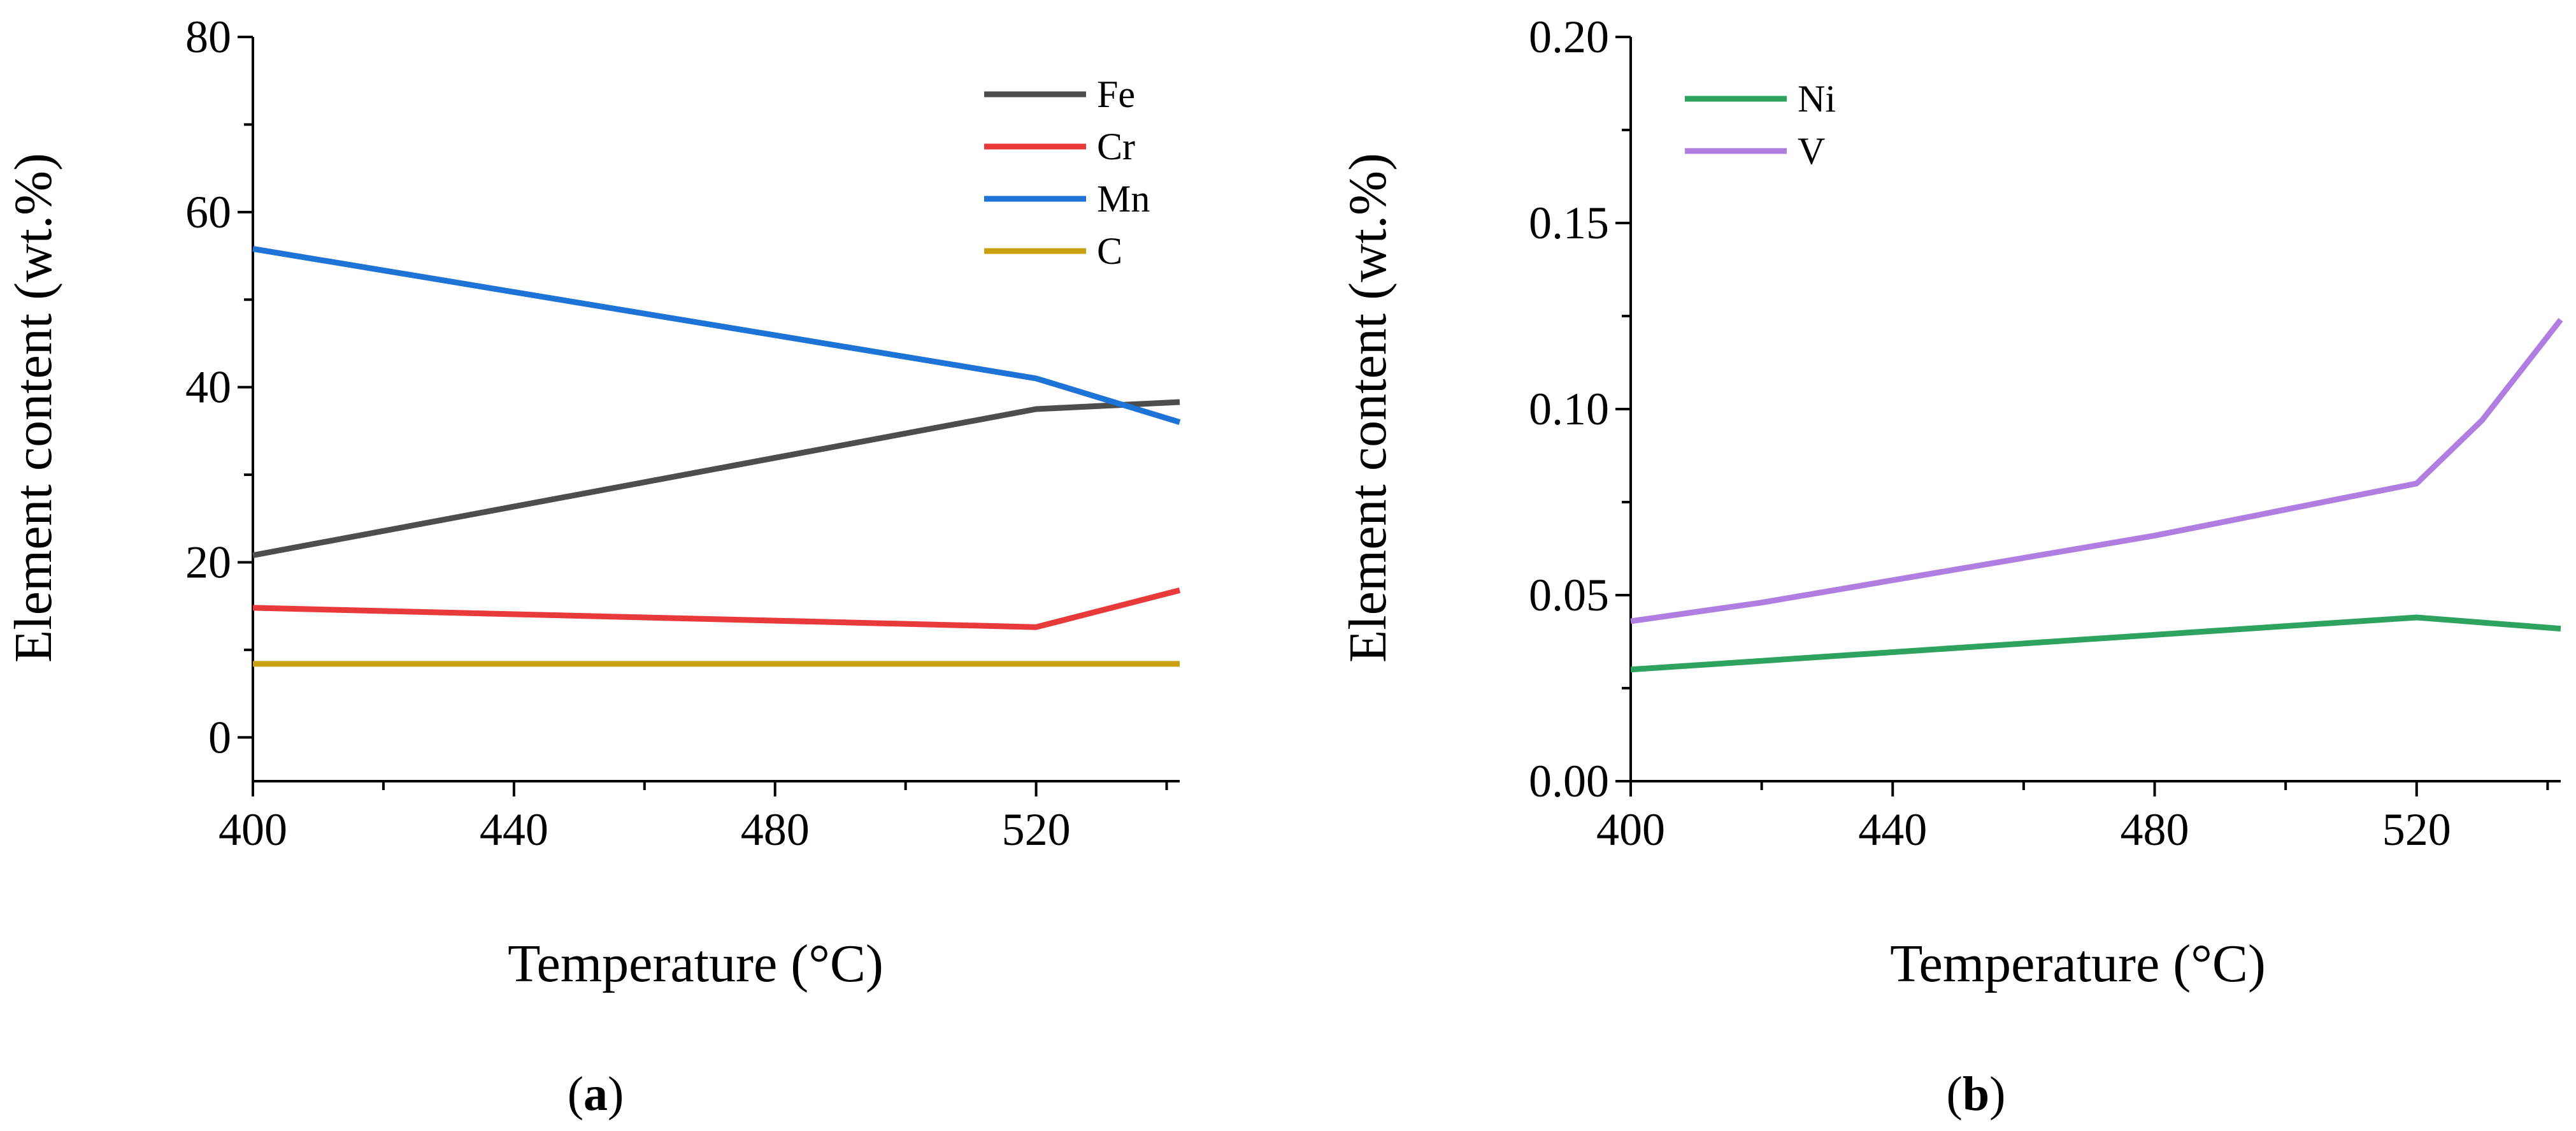 The image size is (2576, 1131). I want to click on series-line-cr, so click(717, 609).